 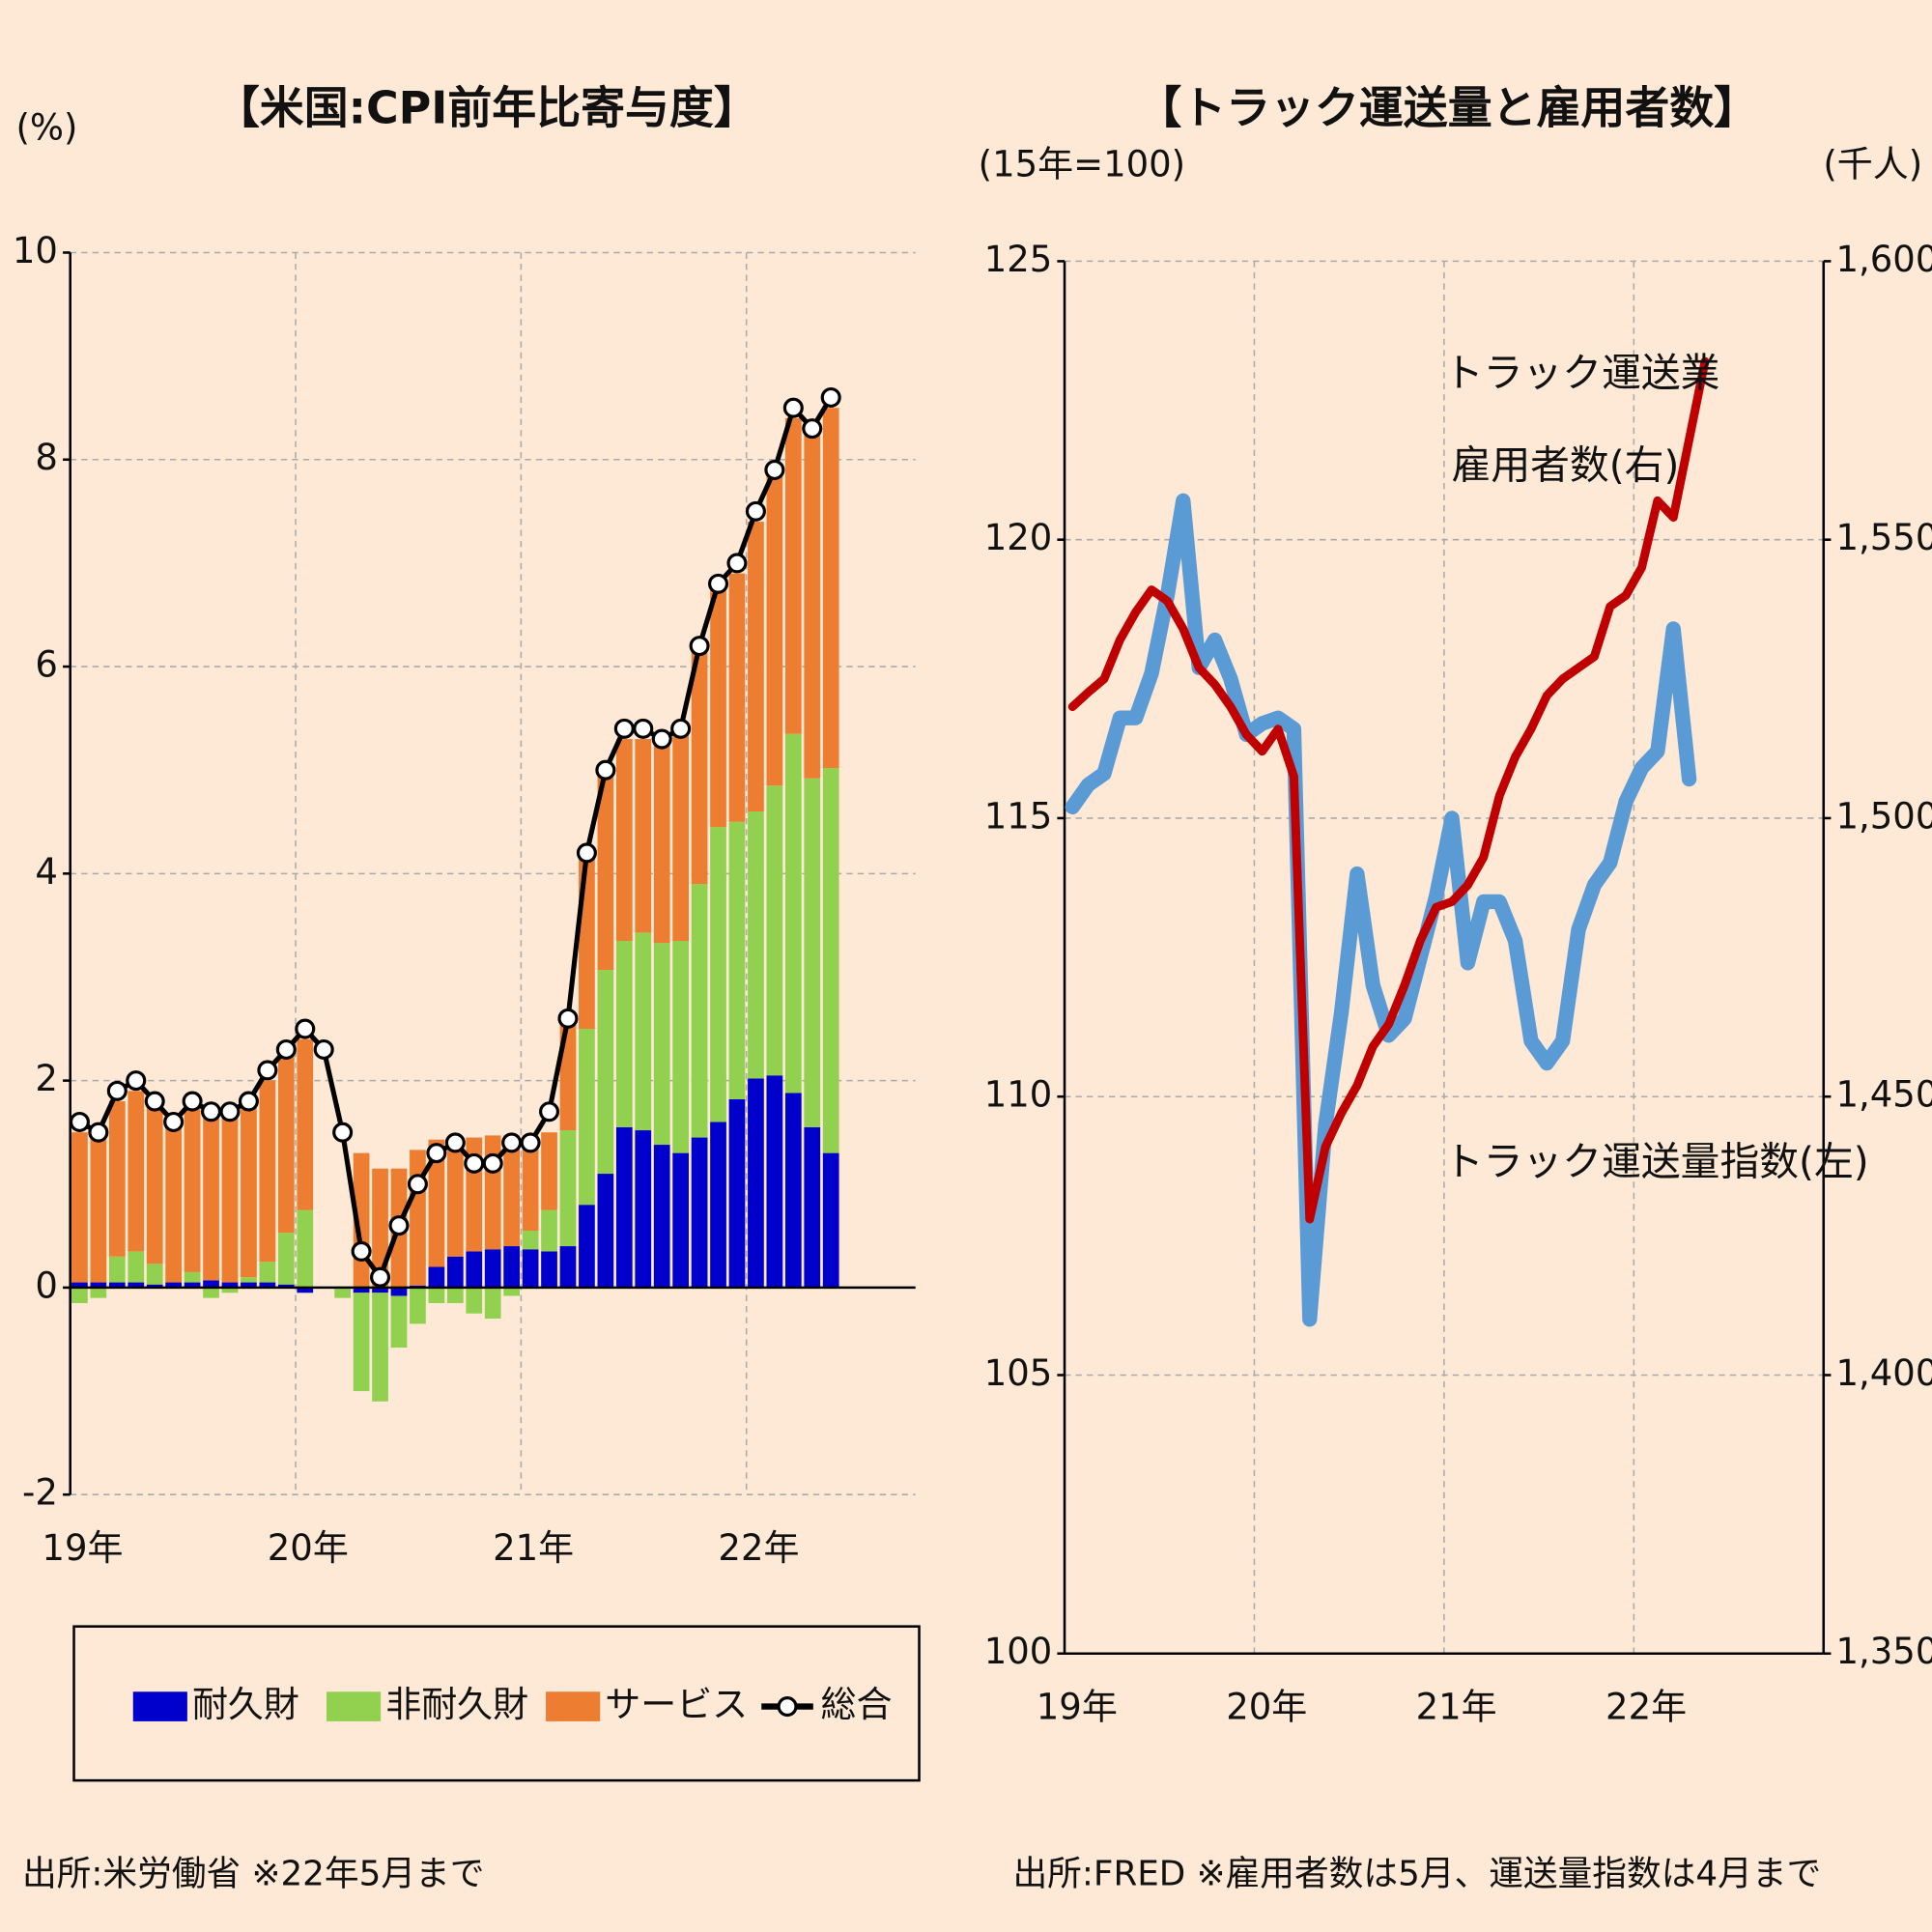 What do you see at coordinates (46, 457) in the screenshot?
I see `y-tick-label: 8` at bounding box center [46, 457].